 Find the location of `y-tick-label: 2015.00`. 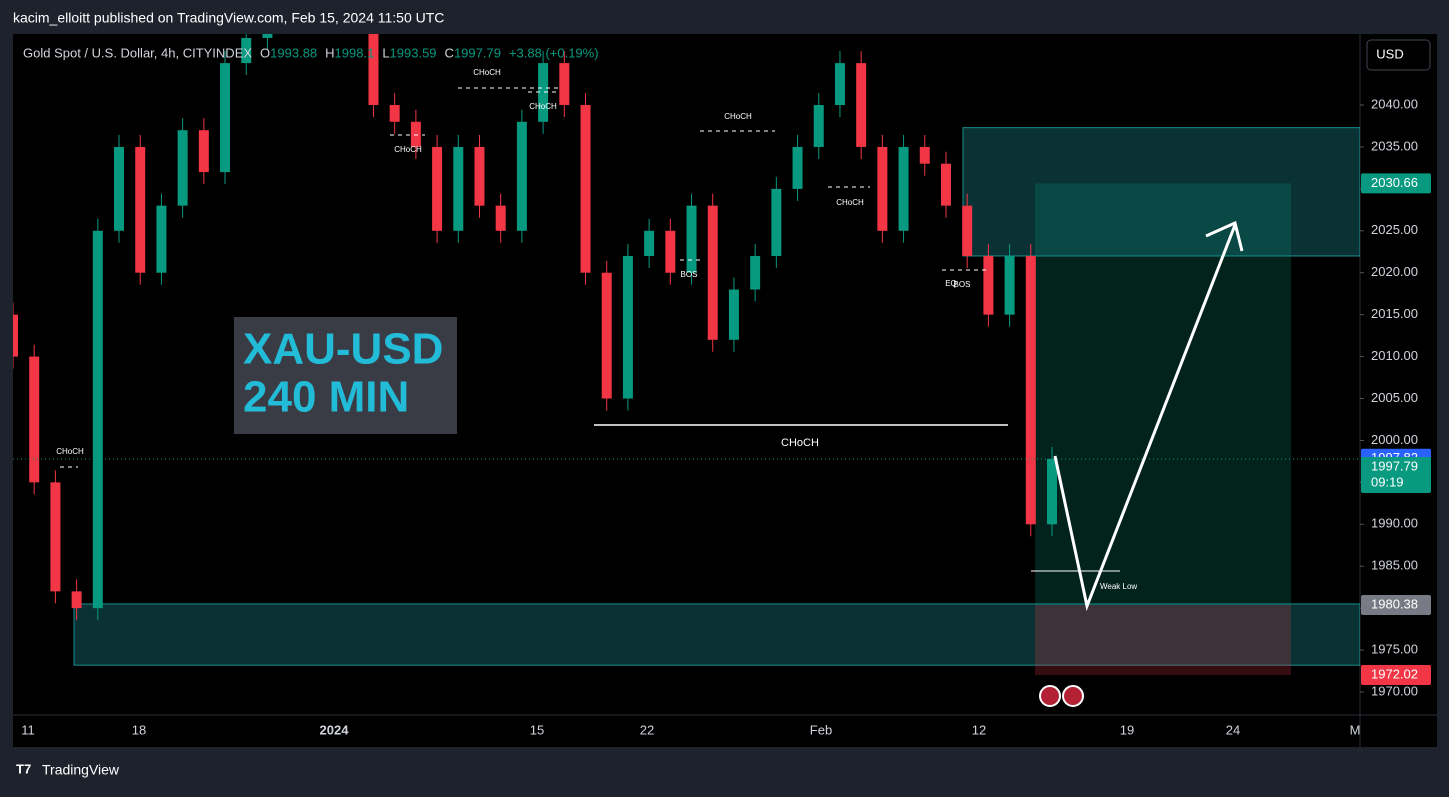

y-tick-label: 2015.00 is located at coordinates (1394, 313).